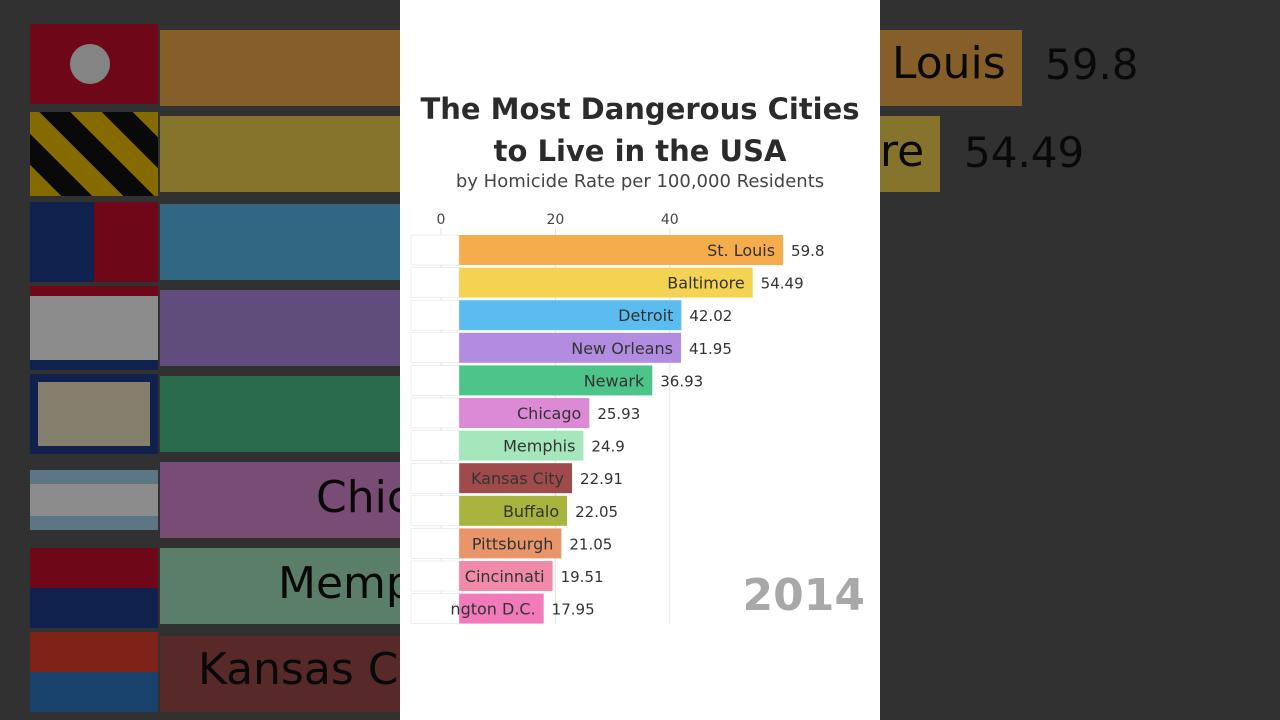 The image size is (1280, 720). What do you see at coordinates (902, 151) in the screenshot?
I see `bg-label-baltimore: re` at bounding box center [902, 151].